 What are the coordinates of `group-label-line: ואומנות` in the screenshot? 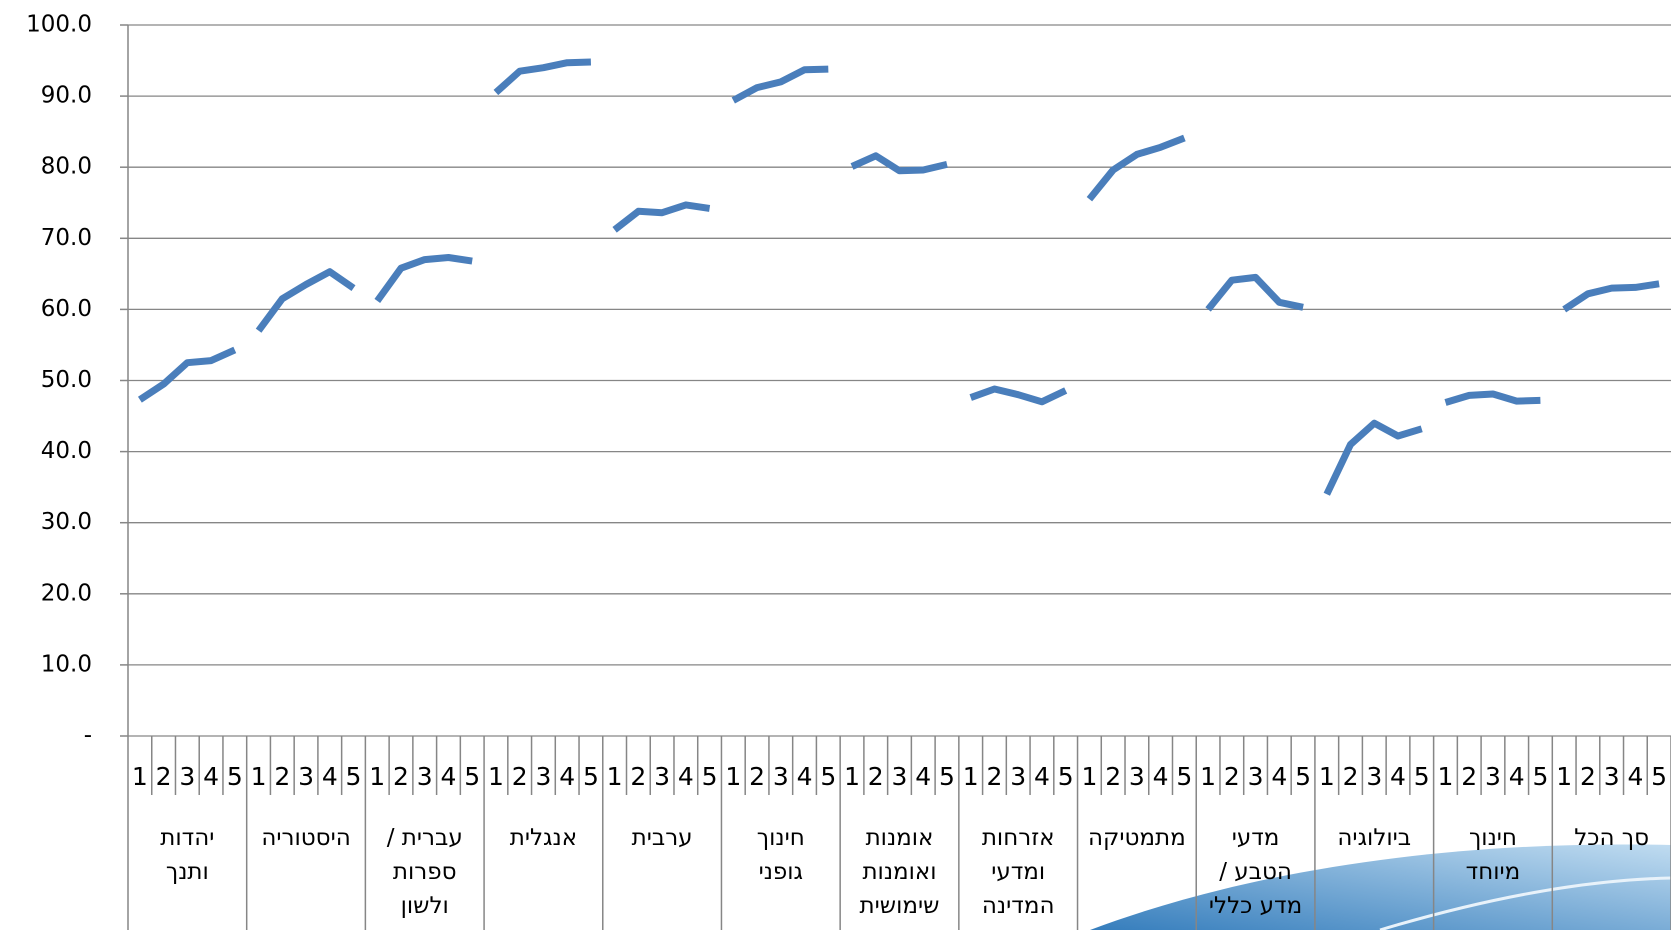 It's located at (899, 872).